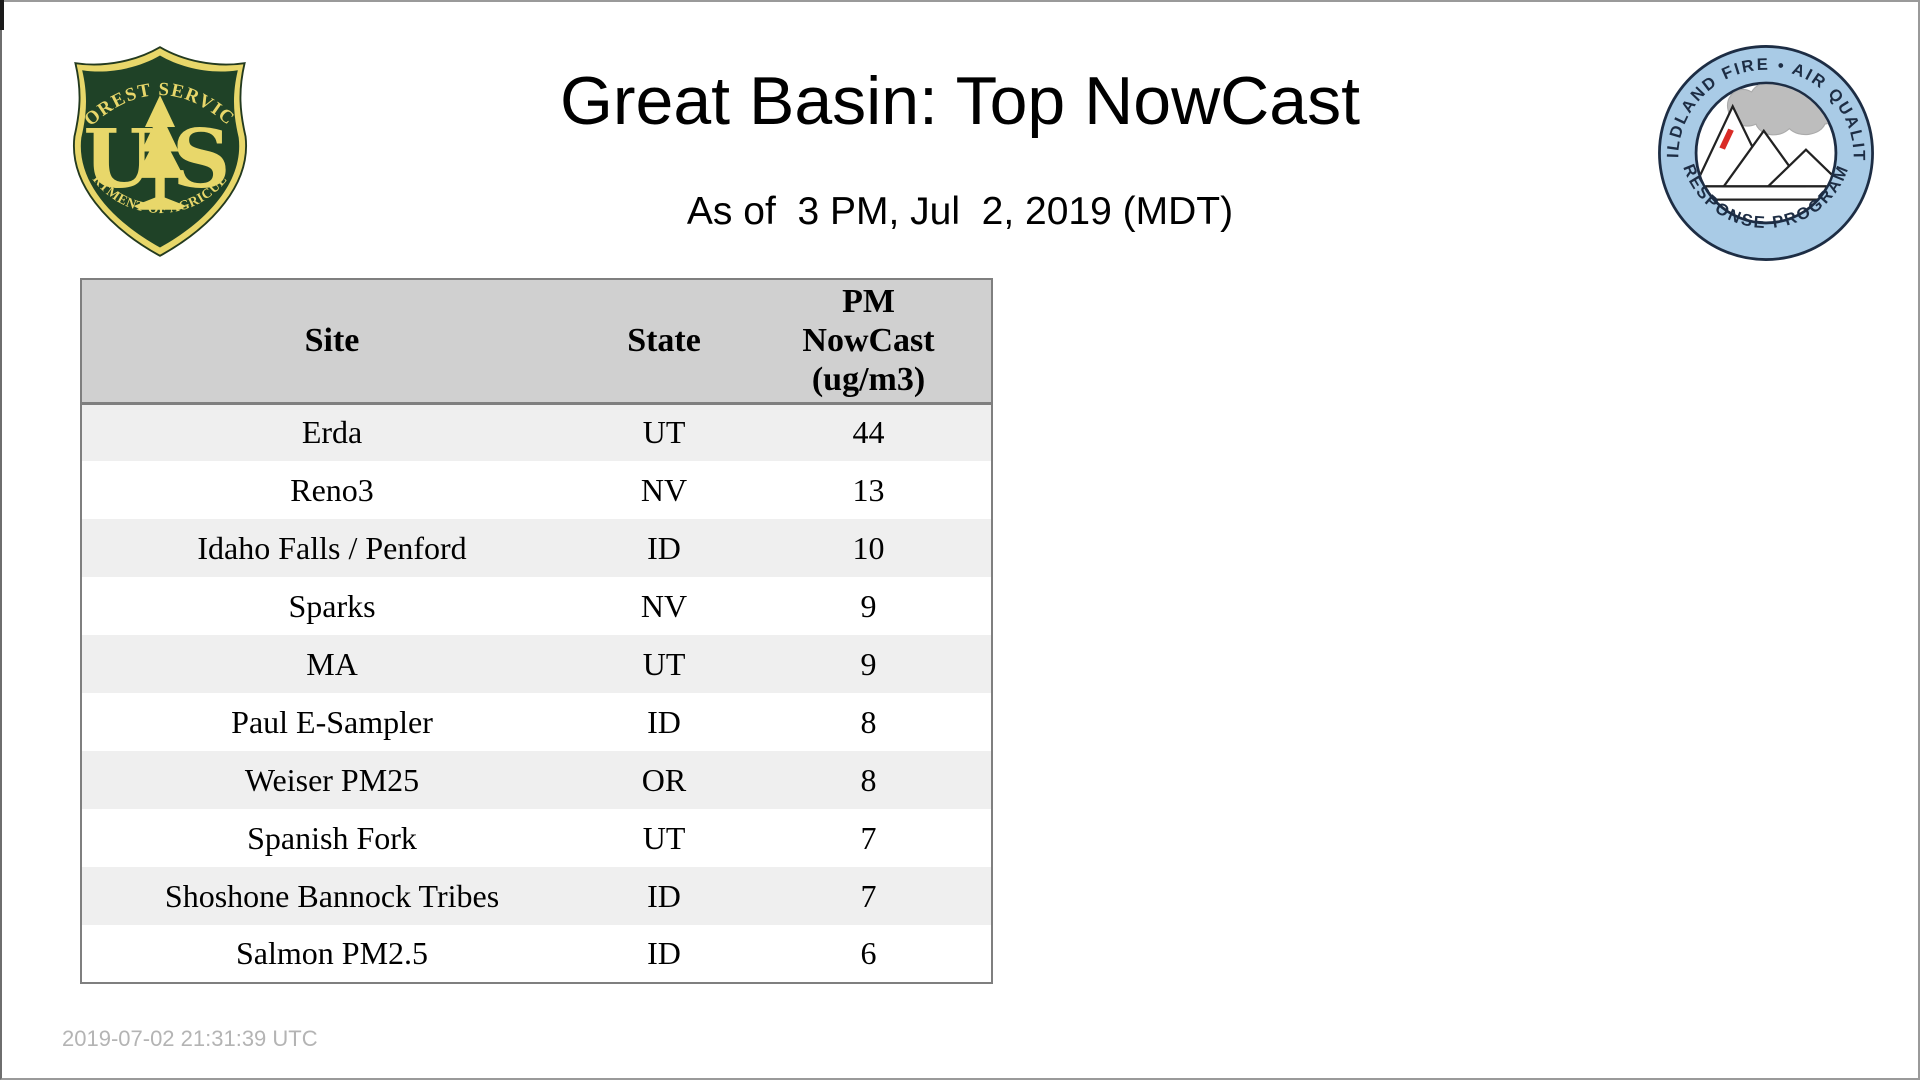  What do you see at coordinates (332, 432) in the screenshot?
I see `site-cell: Erda` at bounding box center [332, 432].